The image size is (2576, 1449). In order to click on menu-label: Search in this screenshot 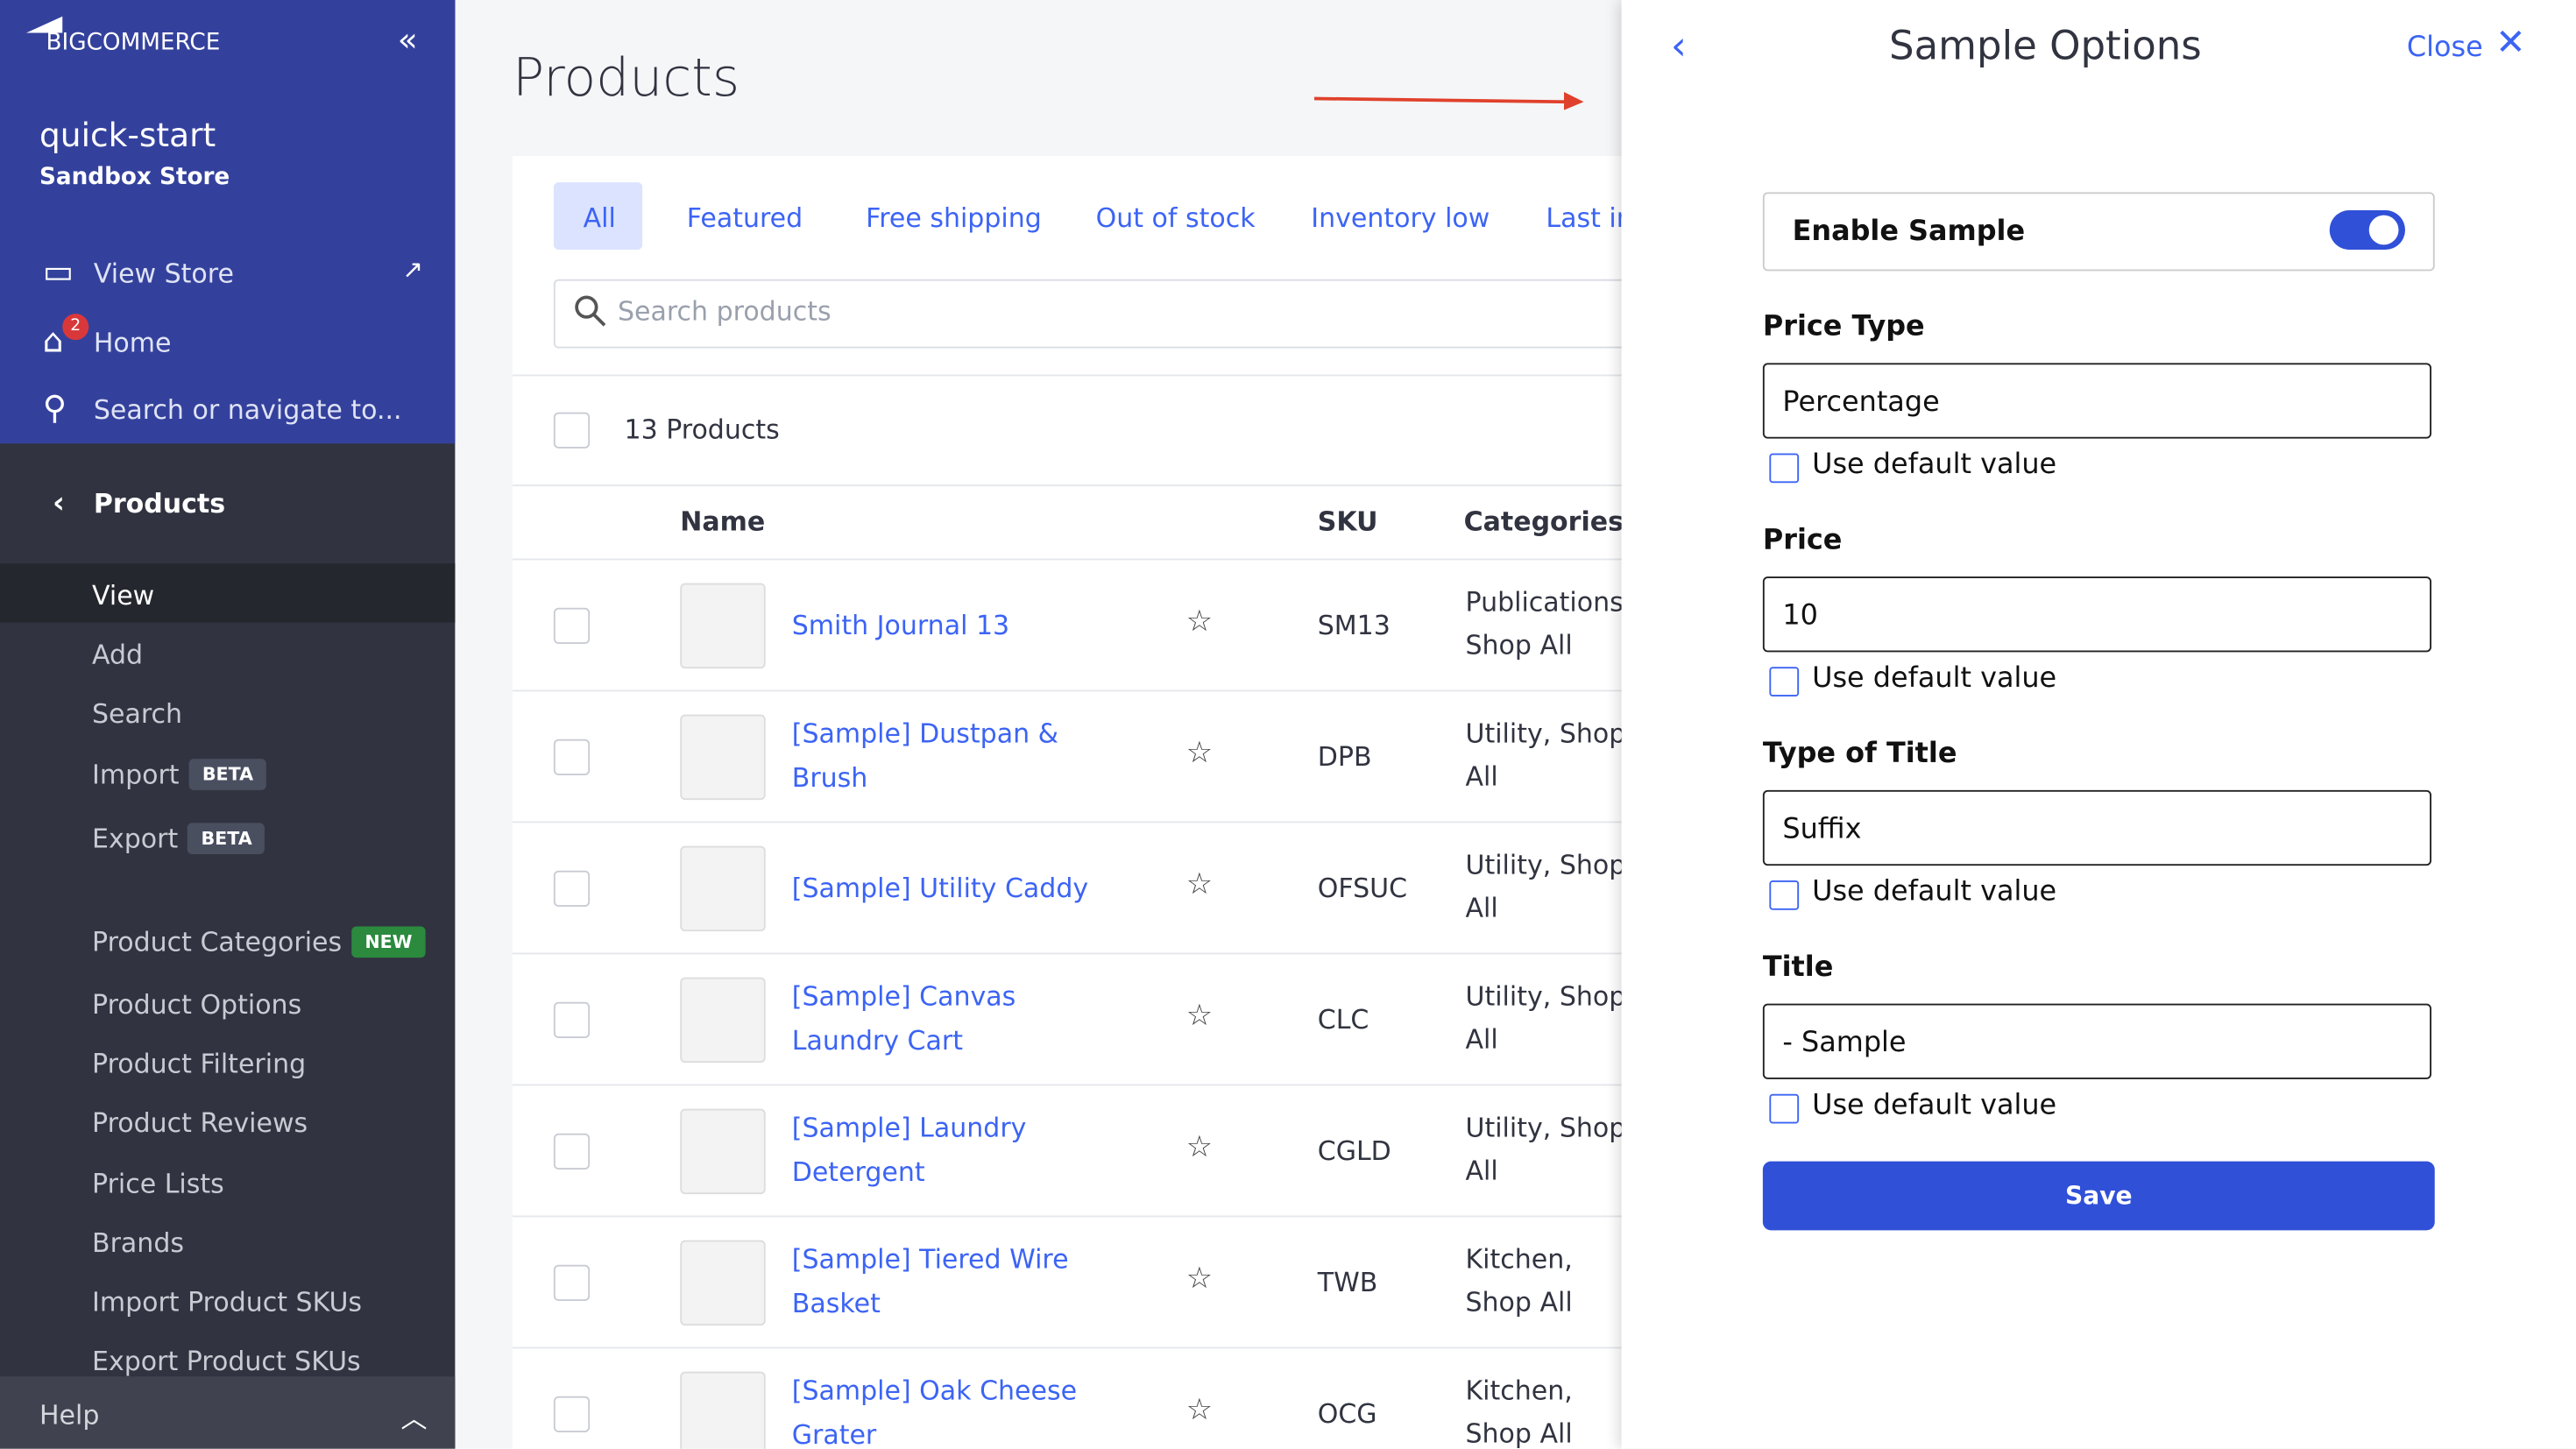, I will do `click(137, 713)`.